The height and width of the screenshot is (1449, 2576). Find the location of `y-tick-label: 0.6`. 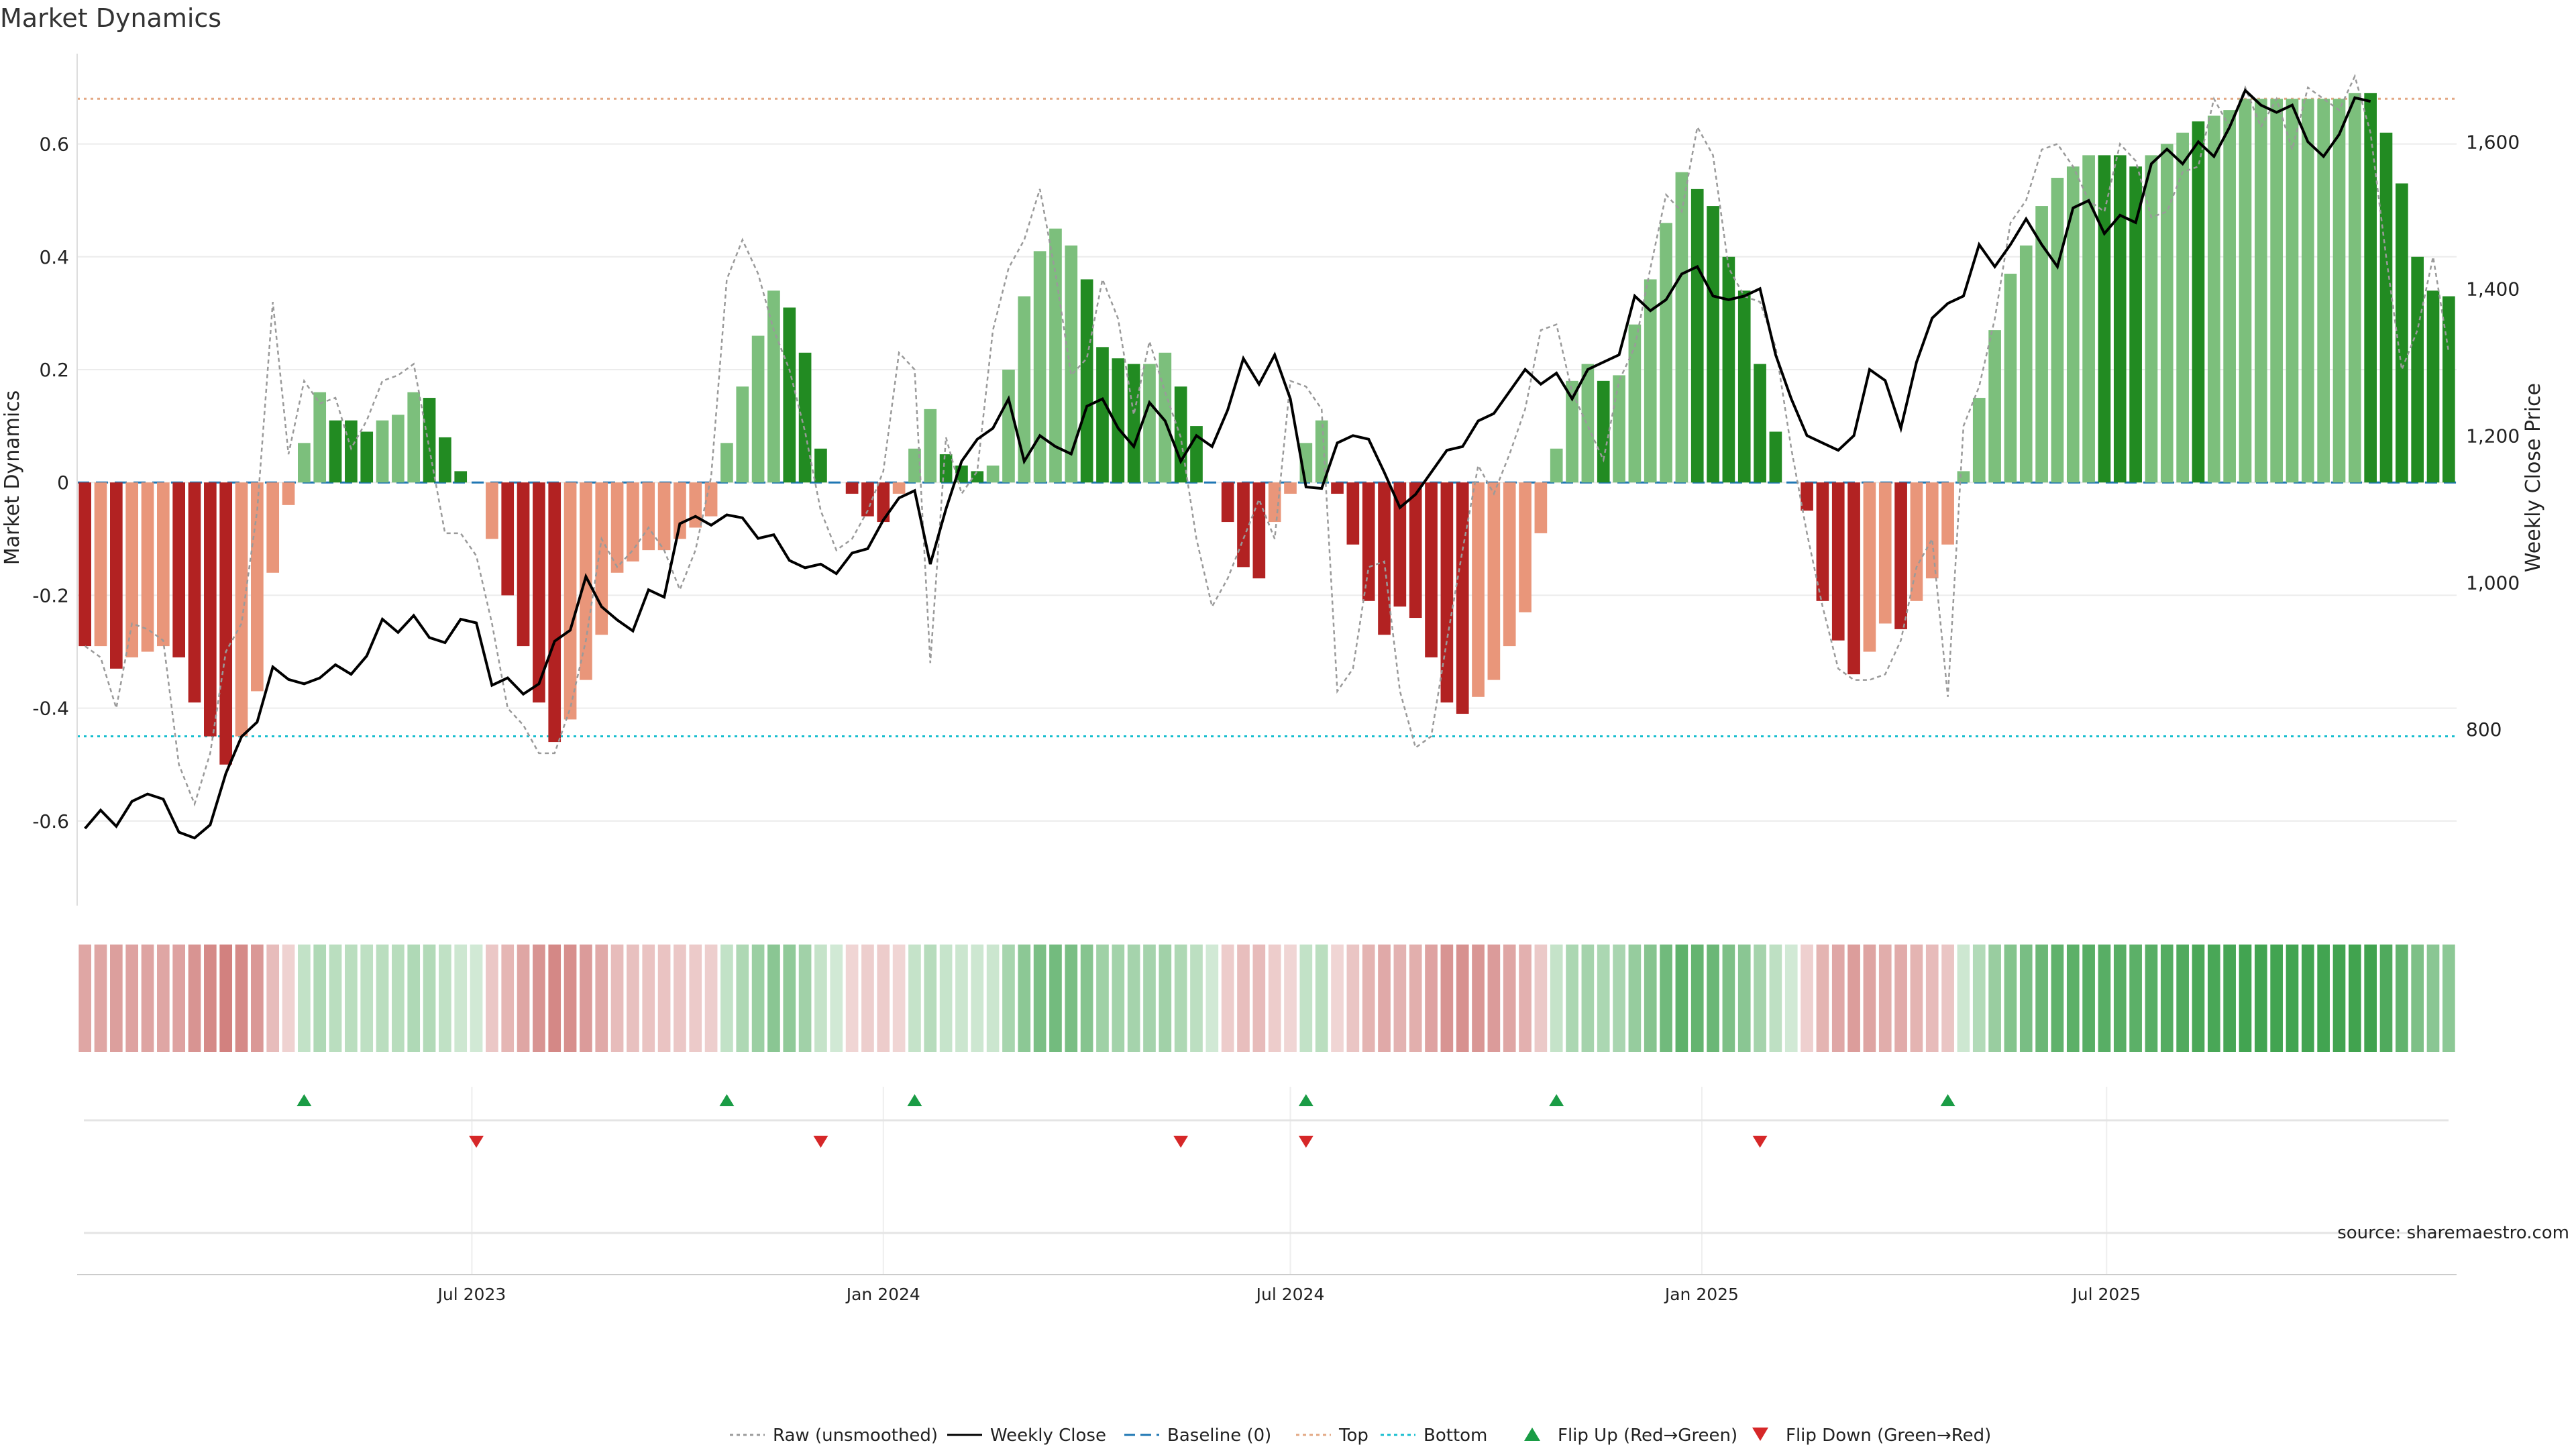

y-tick-label: 0.6 is located at coordinates (54, 144).